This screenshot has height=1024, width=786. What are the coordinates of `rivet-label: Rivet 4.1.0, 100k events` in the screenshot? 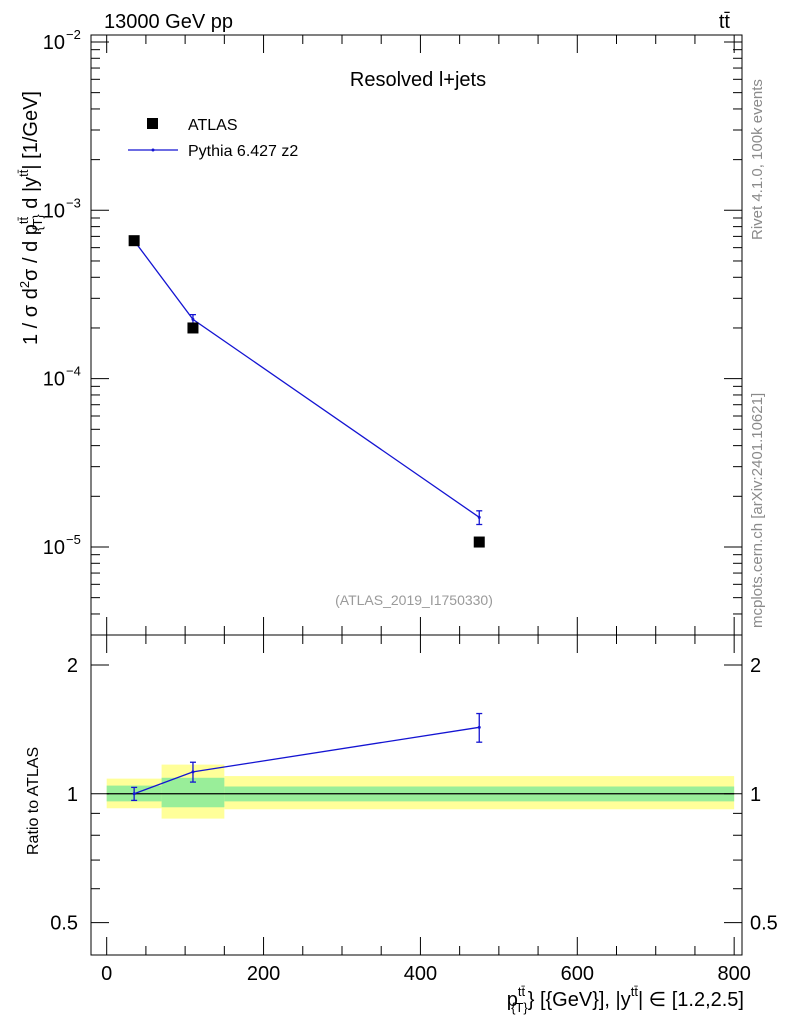 It's located at (757, 159).